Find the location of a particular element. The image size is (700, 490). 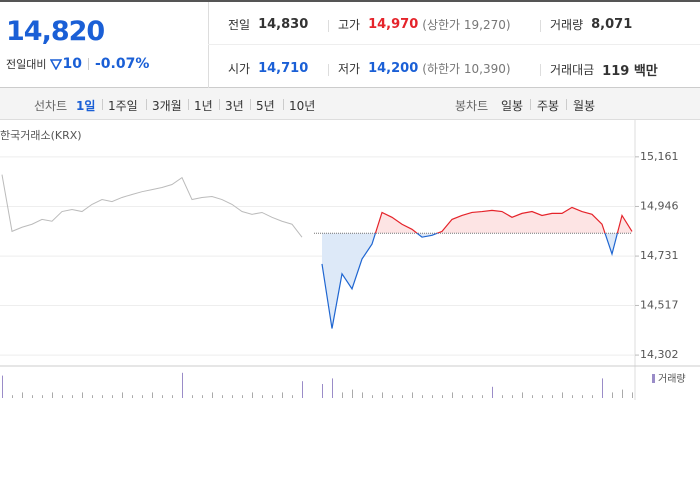

price-box: 14,820 전일대비 10 -0.07% is located at coordinates (104, 45).